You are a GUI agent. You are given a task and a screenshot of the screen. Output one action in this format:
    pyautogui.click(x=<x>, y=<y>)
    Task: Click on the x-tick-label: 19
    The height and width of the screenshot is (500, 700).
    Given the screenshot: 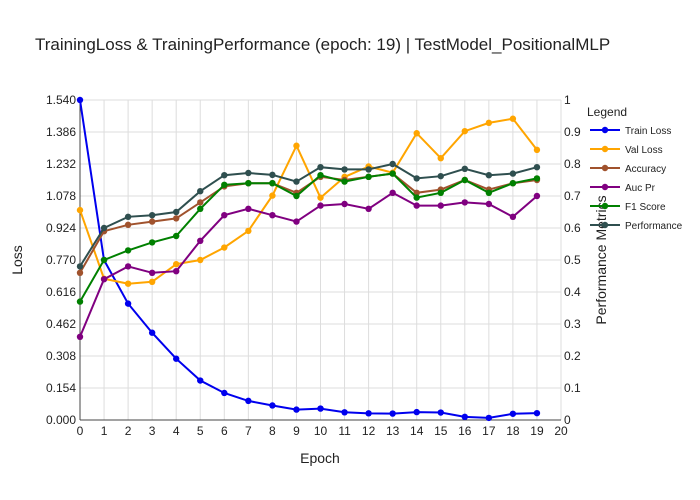 What is the action you would take?
    pyautogui.click(x=537, y=431)
    